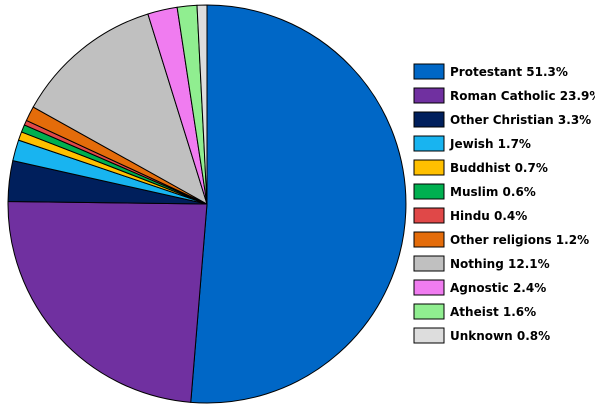  What do you see at coordinates (509, 72) in the screenshot?
I see `legend-label: Protestant 51.3%` at bounding box center [509, 72].